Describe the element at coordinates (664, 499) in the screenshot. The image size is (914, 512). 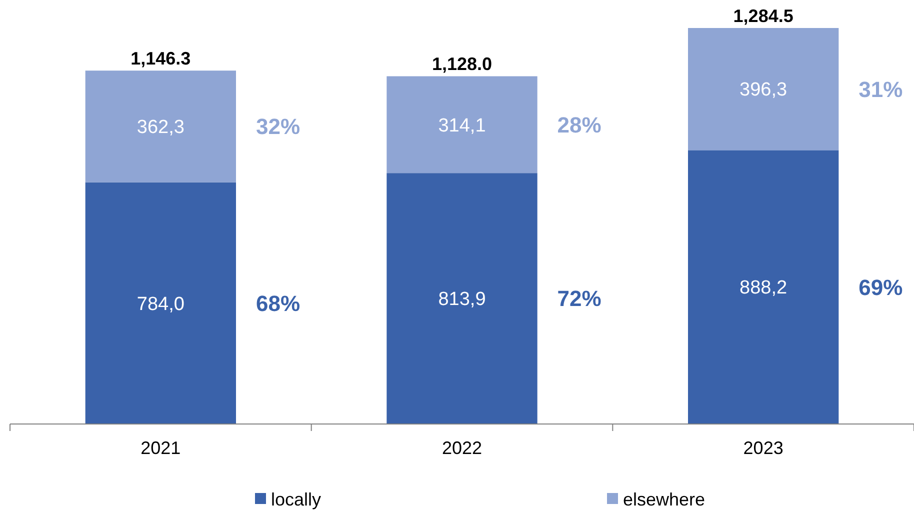
I see `legend-label: elsewhere` at that location.